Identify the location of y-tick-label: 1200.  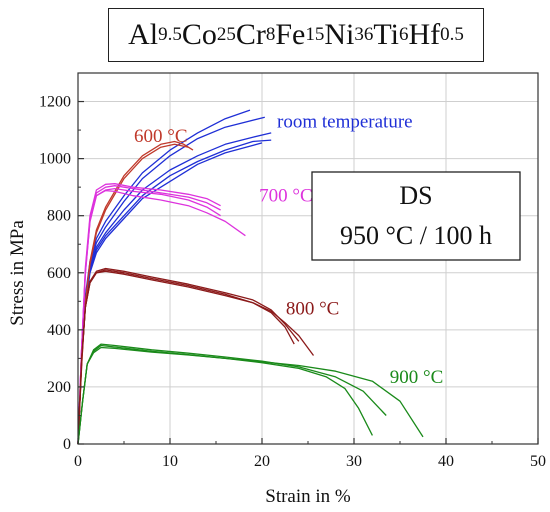
(55, 102).